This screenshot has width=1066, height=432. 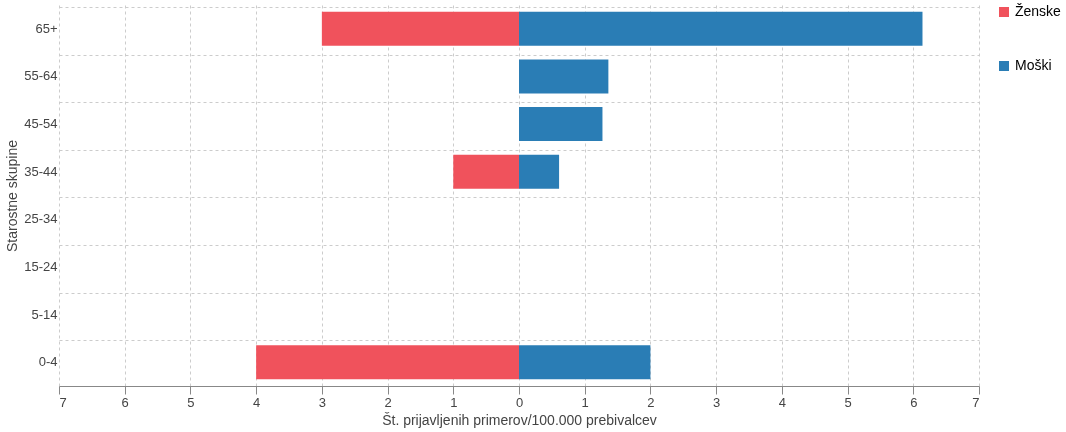 What do you see at coordinates (12, 196) in the screenshot?
I see `y-axis-title: Starostne skupine` at bounding box center [12, 196].